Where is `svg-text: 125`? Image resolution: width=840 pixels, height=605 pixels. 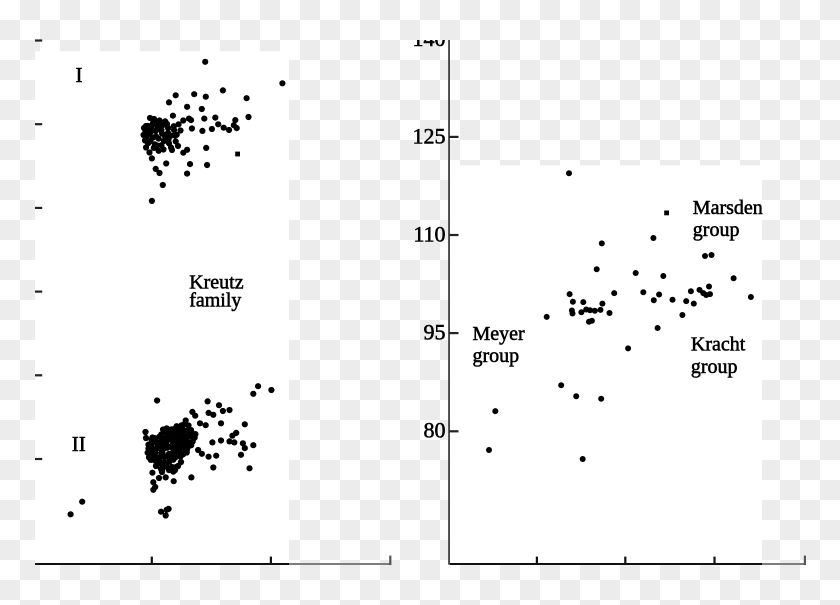
svg-text: 125 is located at coordinates (429, 135).